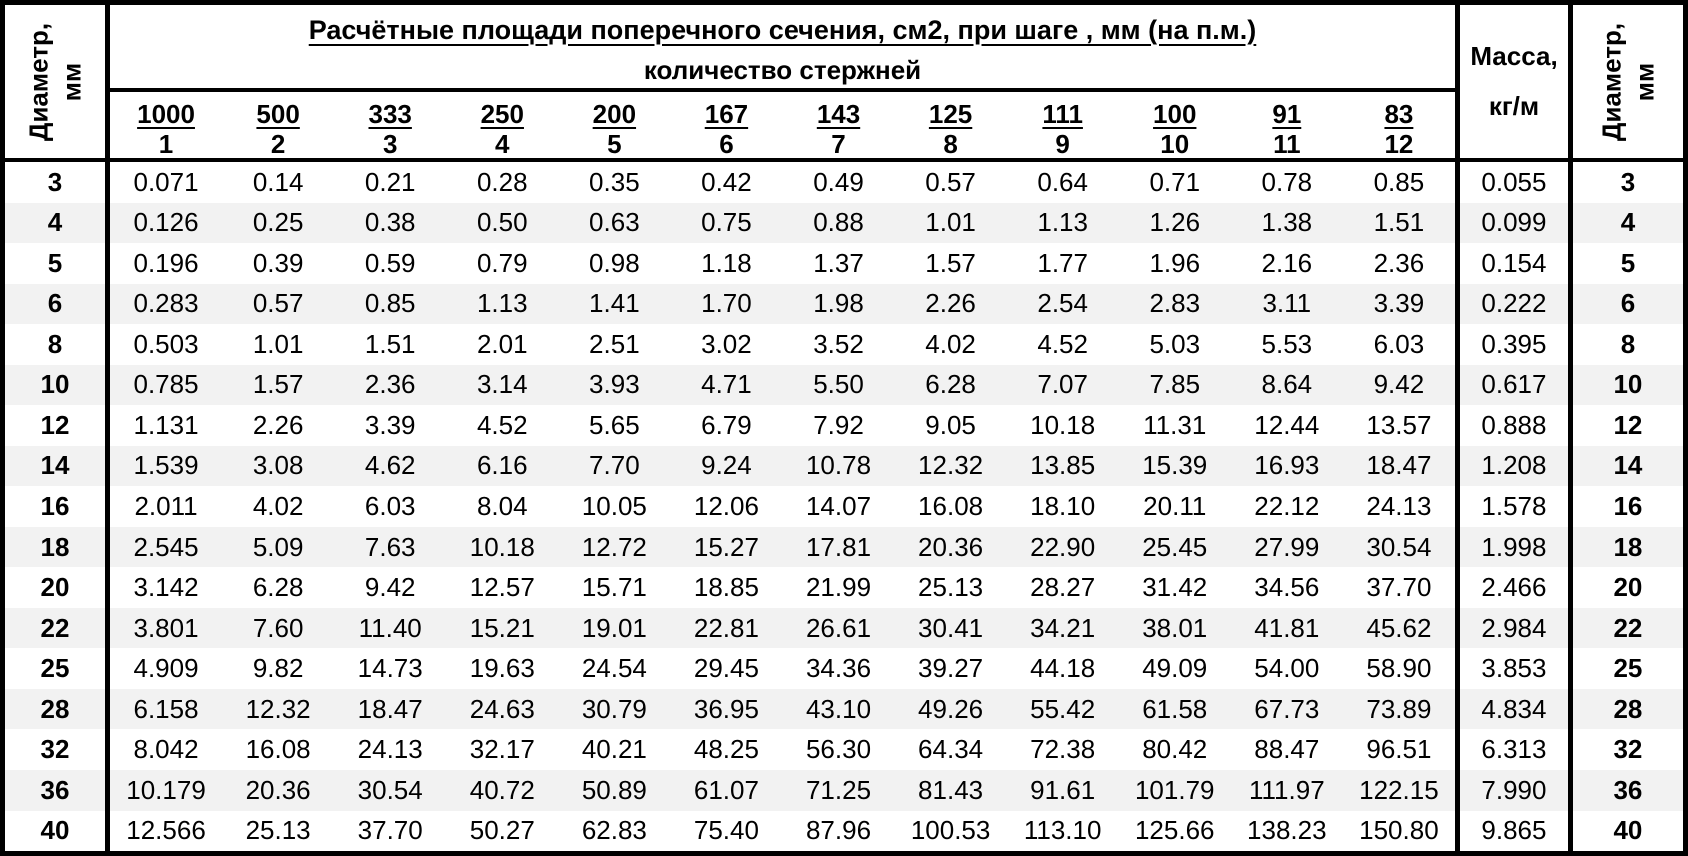 The image size is (1688, 856). I want to click on area-value-cell: 4.909, so click(166, 668).